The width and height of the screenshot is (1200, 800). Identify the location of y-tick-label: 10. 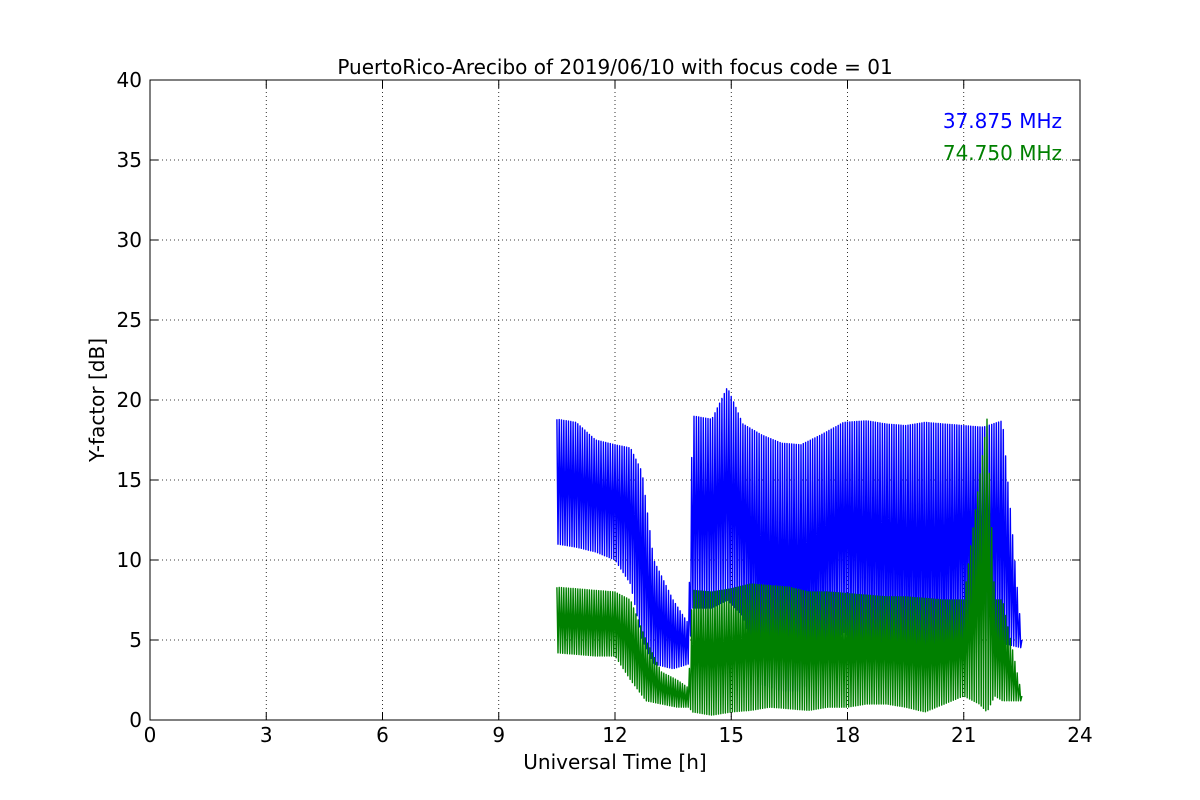
(129, 560).